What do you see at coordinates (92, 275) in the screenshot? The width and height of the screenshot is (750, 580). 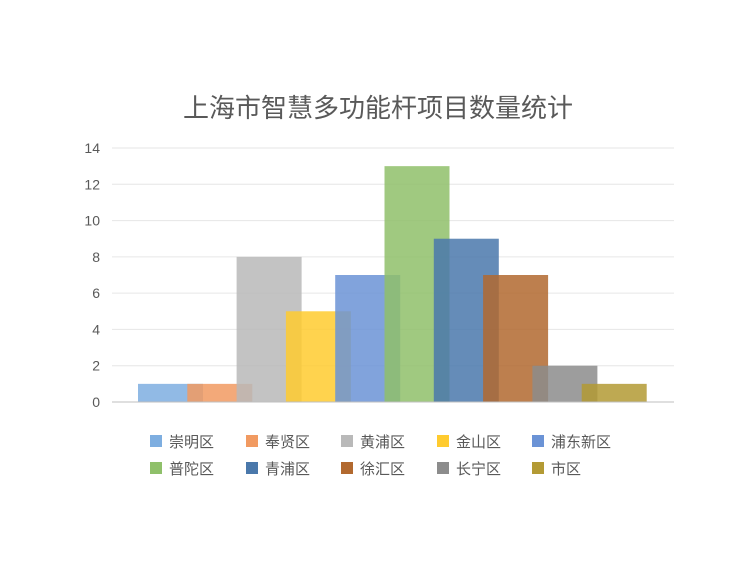 I see `y-axis-ticks: 0 2 4 6 8 10 12 14` at bounding box center [92, 275].